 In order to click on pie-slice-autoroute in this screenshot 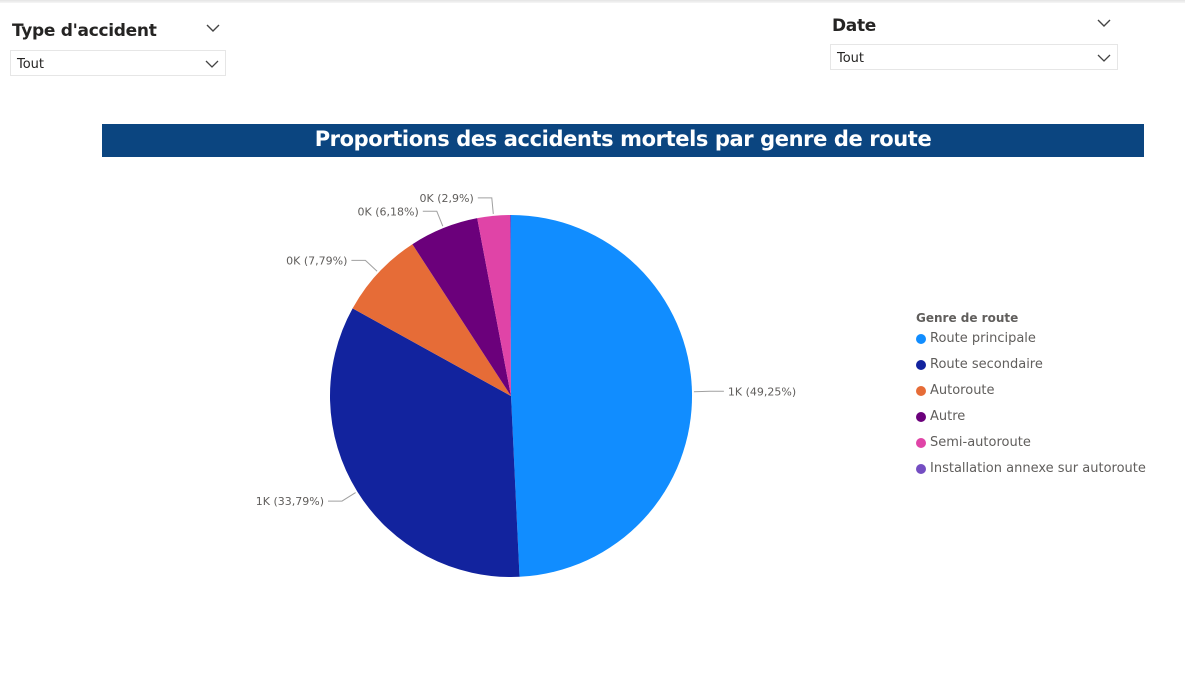, I will do `click(431, 320)`.